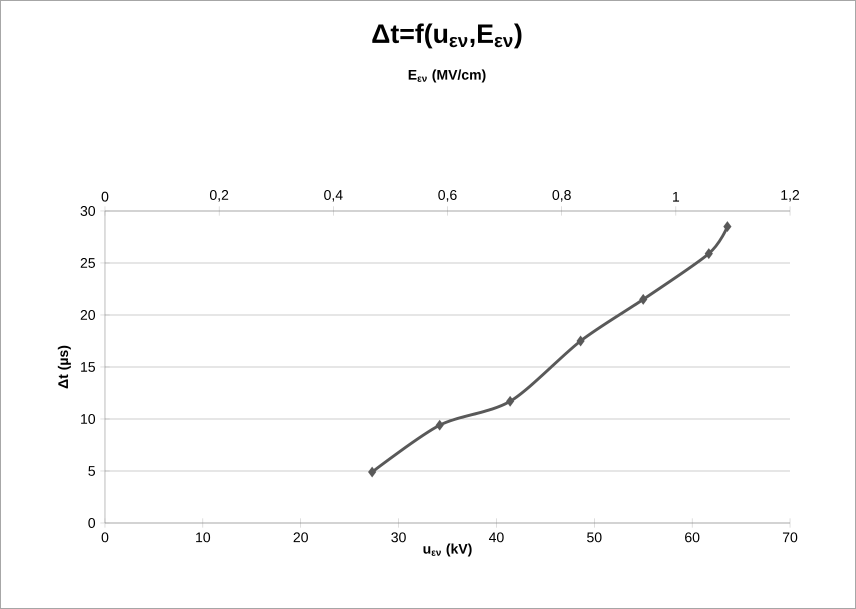  What do you see at coordinates (203, 537) in the screenshot?
I see `x-tick-label: 10` at bounding box center [203, 537].